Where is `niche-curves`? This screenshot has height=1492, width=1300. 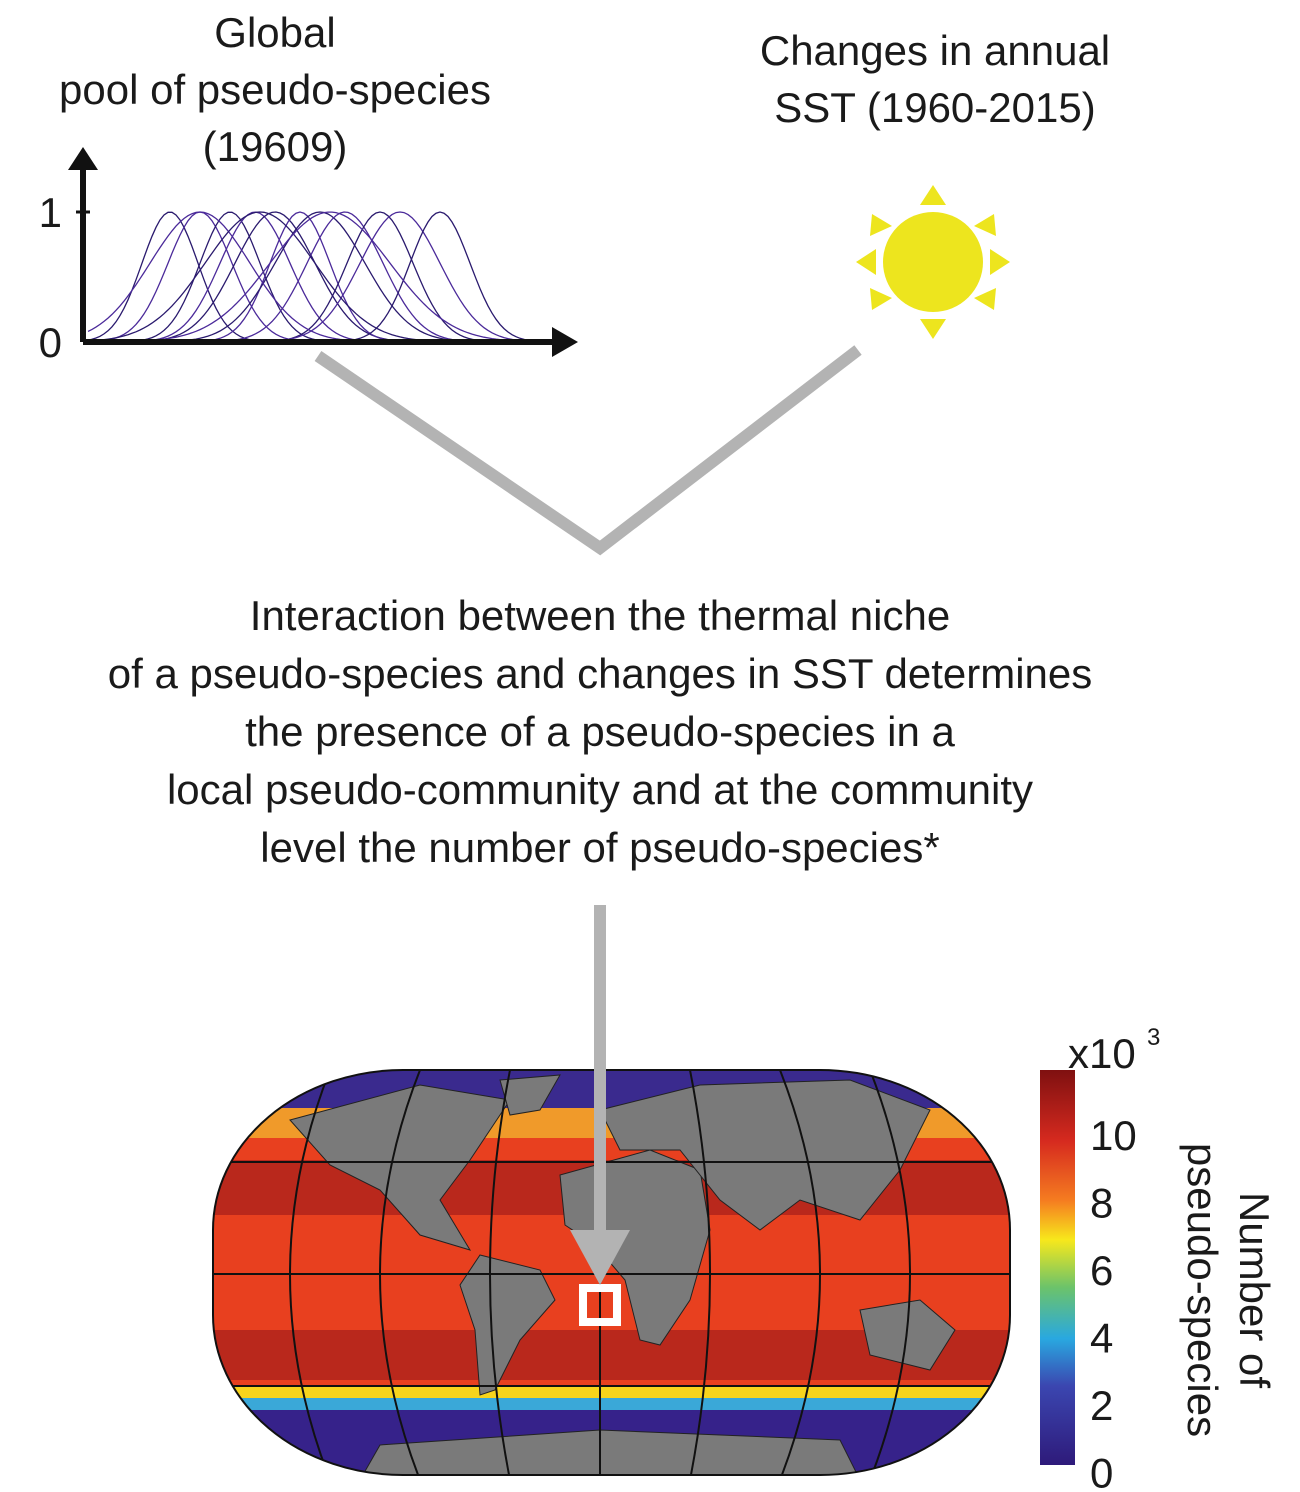
niche-curves is located at coordinates (320, 277).